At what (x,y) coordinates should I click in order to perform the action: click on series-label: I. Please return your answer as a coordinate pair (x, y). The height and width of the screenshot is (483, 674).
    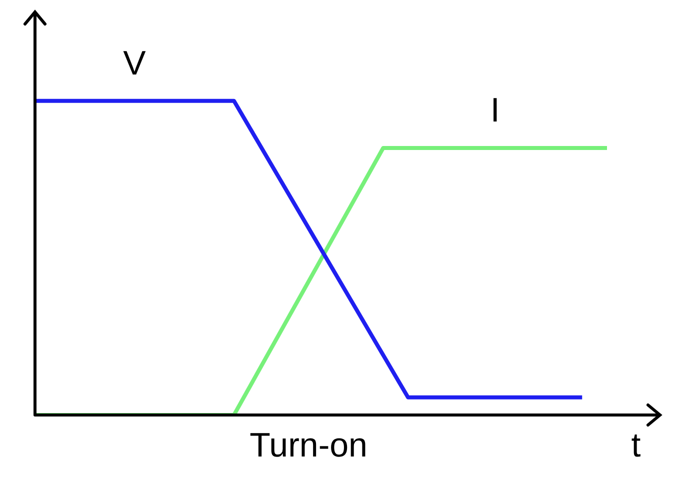
    Looking at the image, I should click on (495, 110).